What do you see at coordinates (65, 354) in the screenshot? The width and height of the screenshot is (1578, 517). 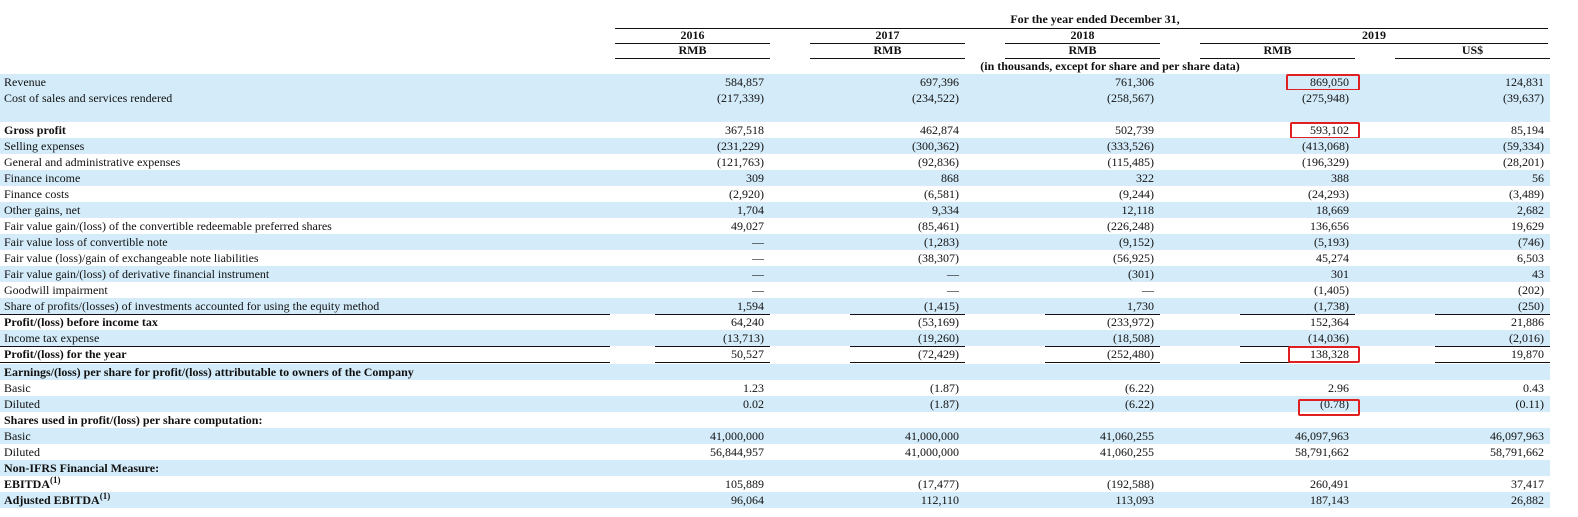 I see `row-label: Profit/(loss) for the year` at bounding box center [65, 354].